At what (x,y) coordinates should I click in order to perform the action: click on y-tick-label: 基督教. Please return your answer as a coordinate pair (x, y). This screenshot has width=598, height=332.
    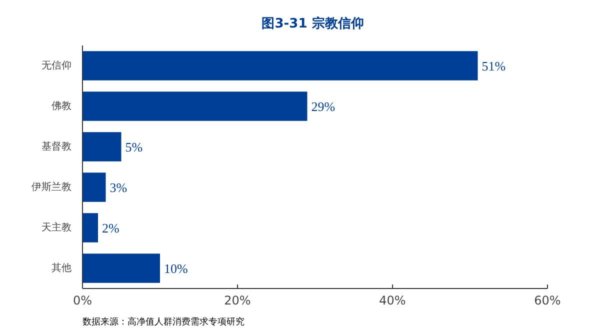
    Looking at the image, I should click on (57, 146).